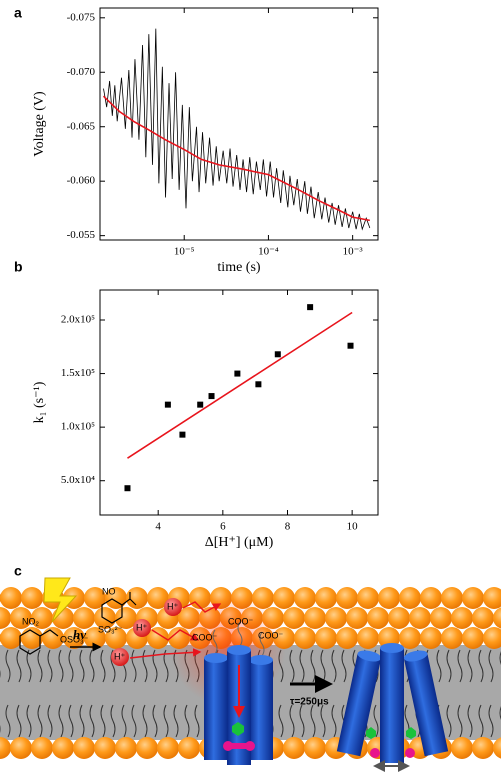  What do you see at coordinates (31, 621) in the screenshot?
I see `nitro-label: NO₂` at bounding box center [31, 621].